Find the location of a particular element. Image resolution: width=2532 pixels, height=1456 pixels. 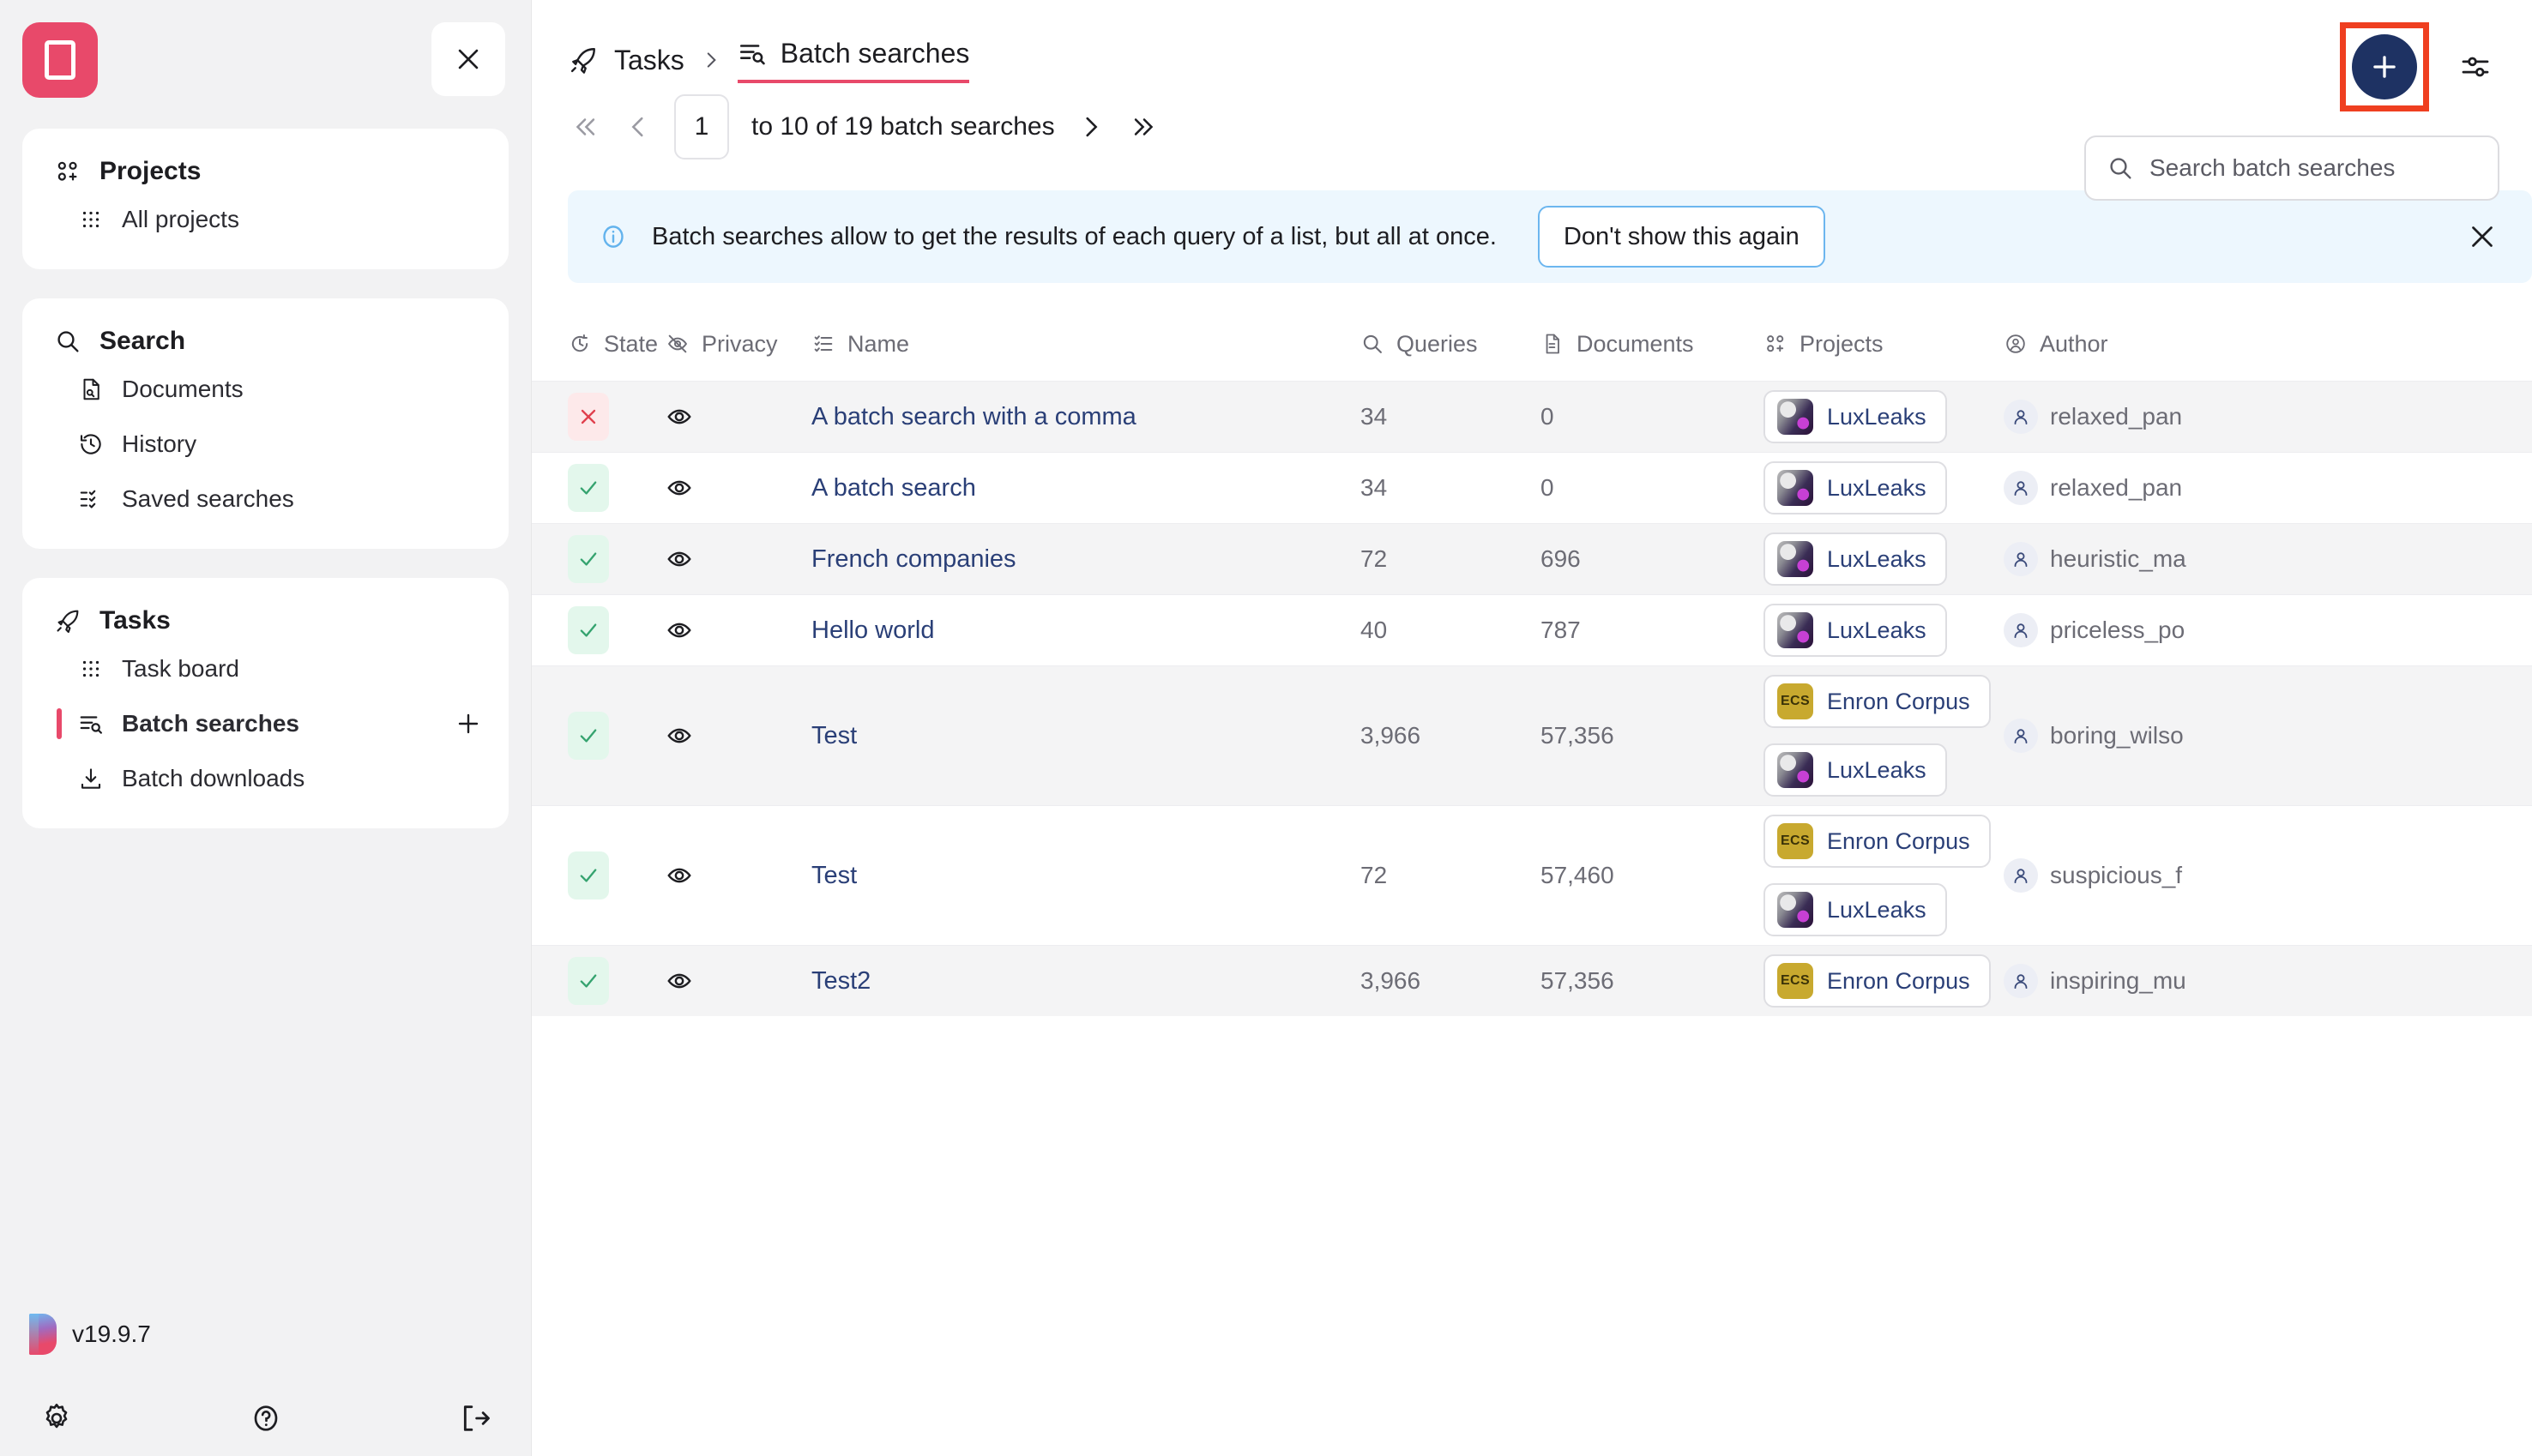

author-name: relaxed_pan is located at coordinates (2116, 488).